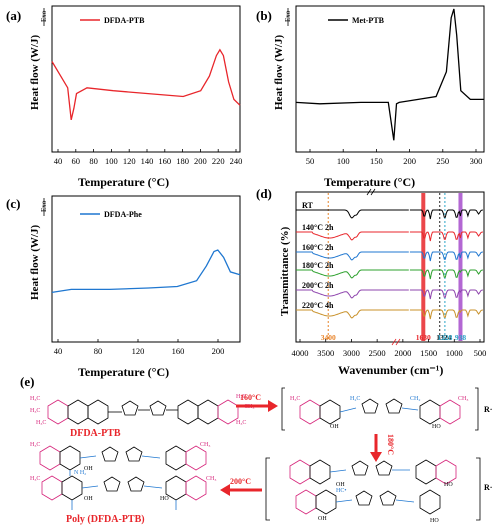  I want to click on radical-label-1: R·, so click(488, 409).